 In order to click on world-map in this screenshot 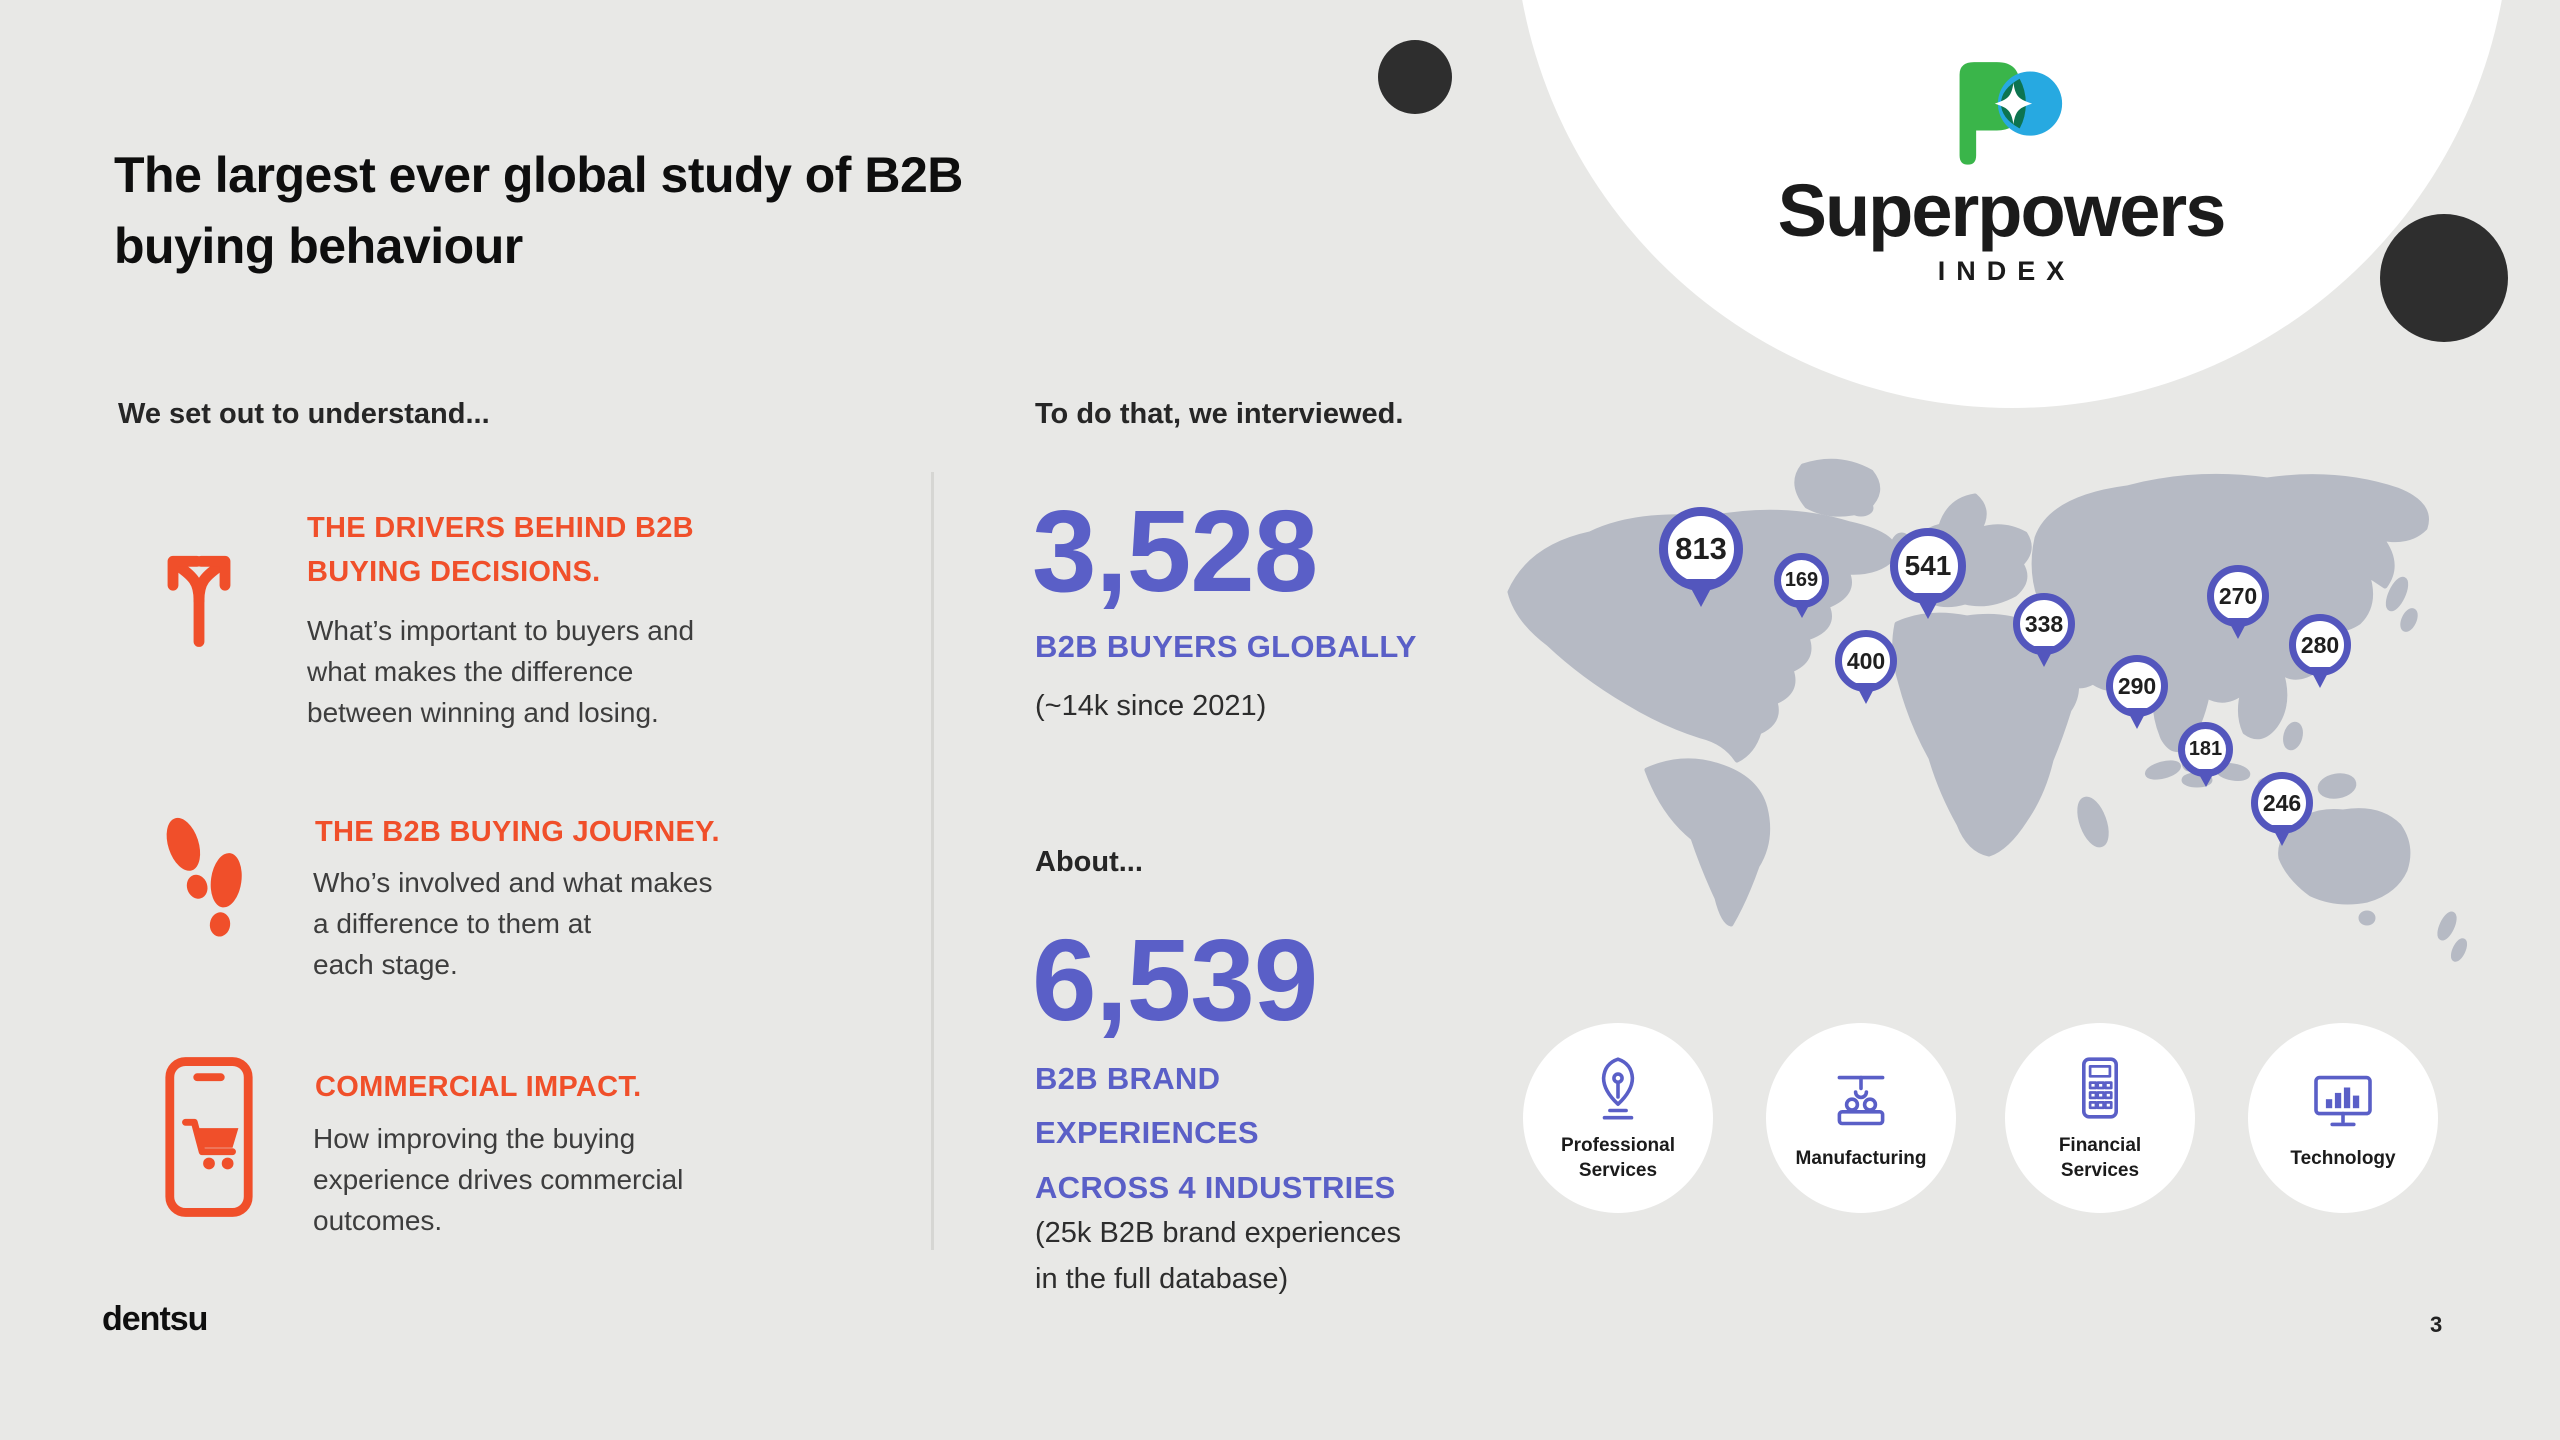, I will do `click(1987, 710)`.